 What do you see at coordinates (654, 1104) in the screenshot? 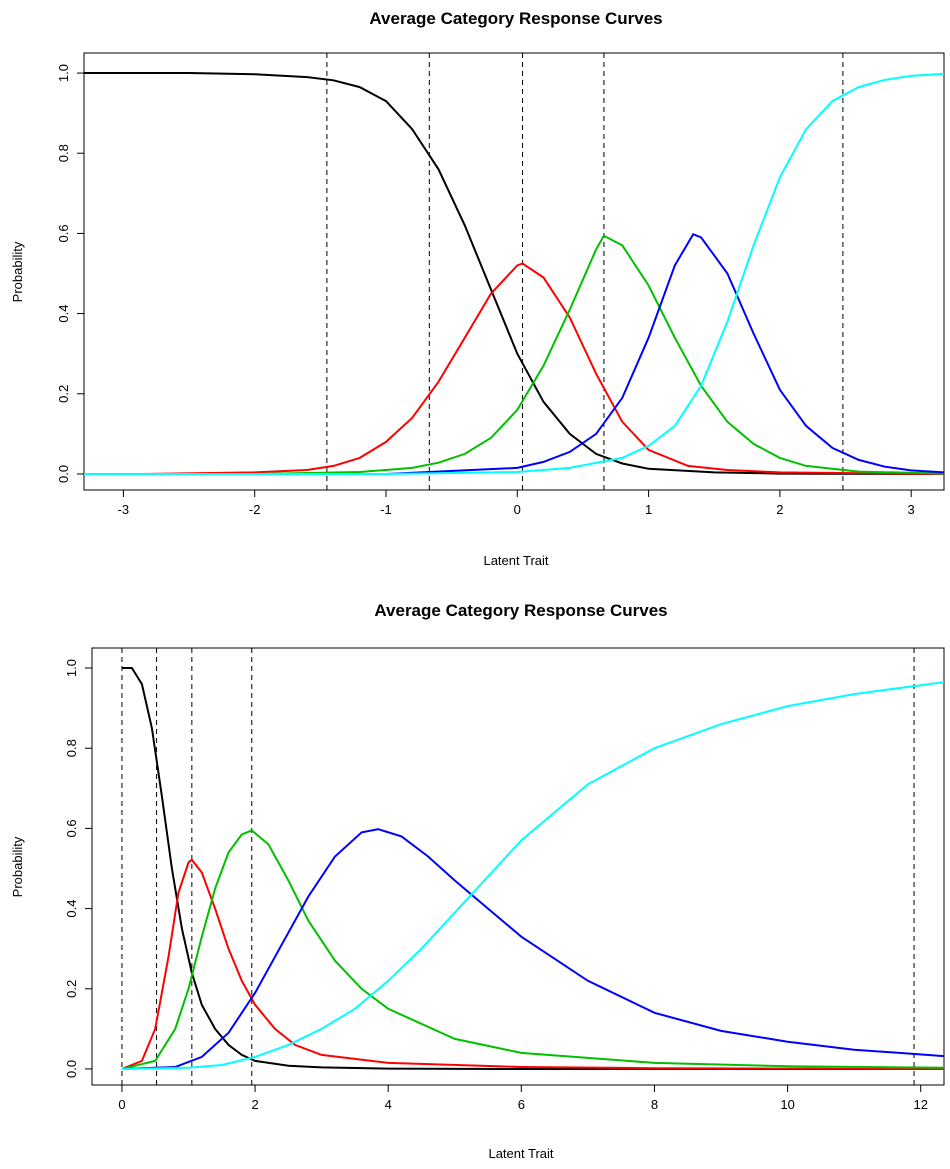
I see `x-tick-label: 8` at bounding box center [654, 1104].